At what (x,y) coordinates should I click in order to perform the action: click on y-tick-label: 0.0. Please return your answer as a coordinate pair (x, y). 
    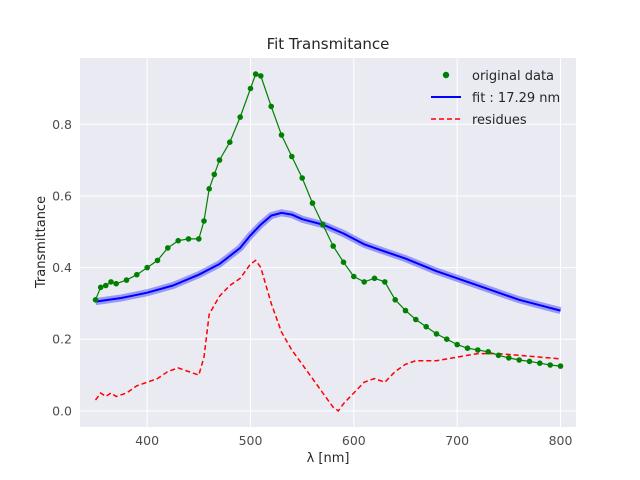
    Looking at the image, I should click on (62, 410).